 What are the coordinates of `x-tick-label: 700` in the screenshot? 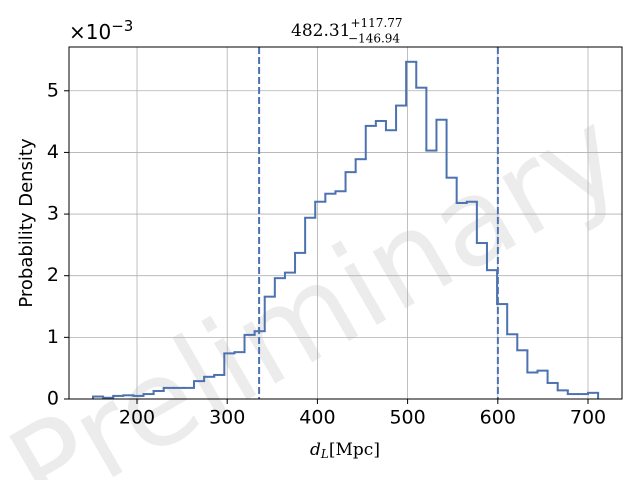 It's located at (588, 418).